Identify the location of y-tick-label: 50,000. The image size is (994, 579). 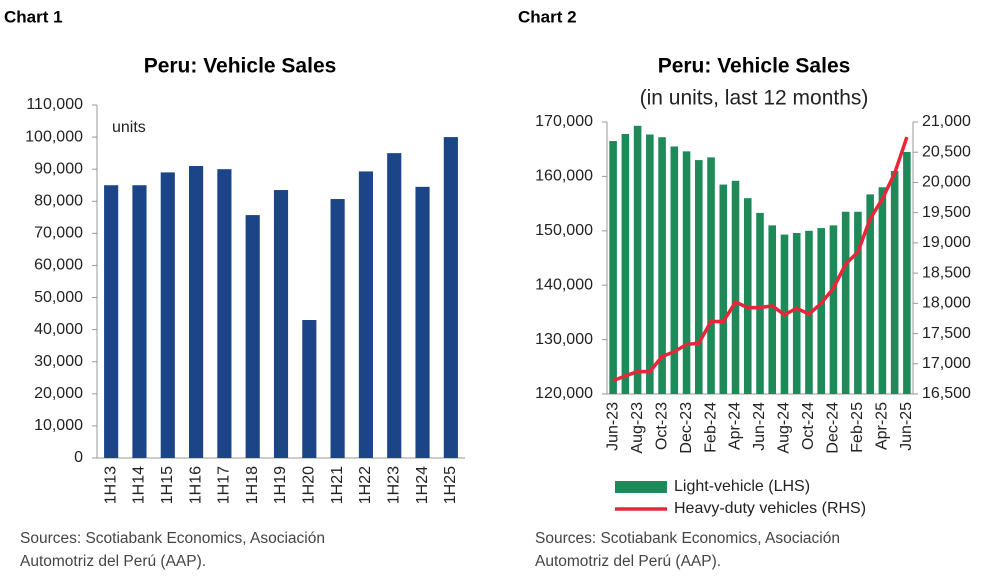
(58, 297).